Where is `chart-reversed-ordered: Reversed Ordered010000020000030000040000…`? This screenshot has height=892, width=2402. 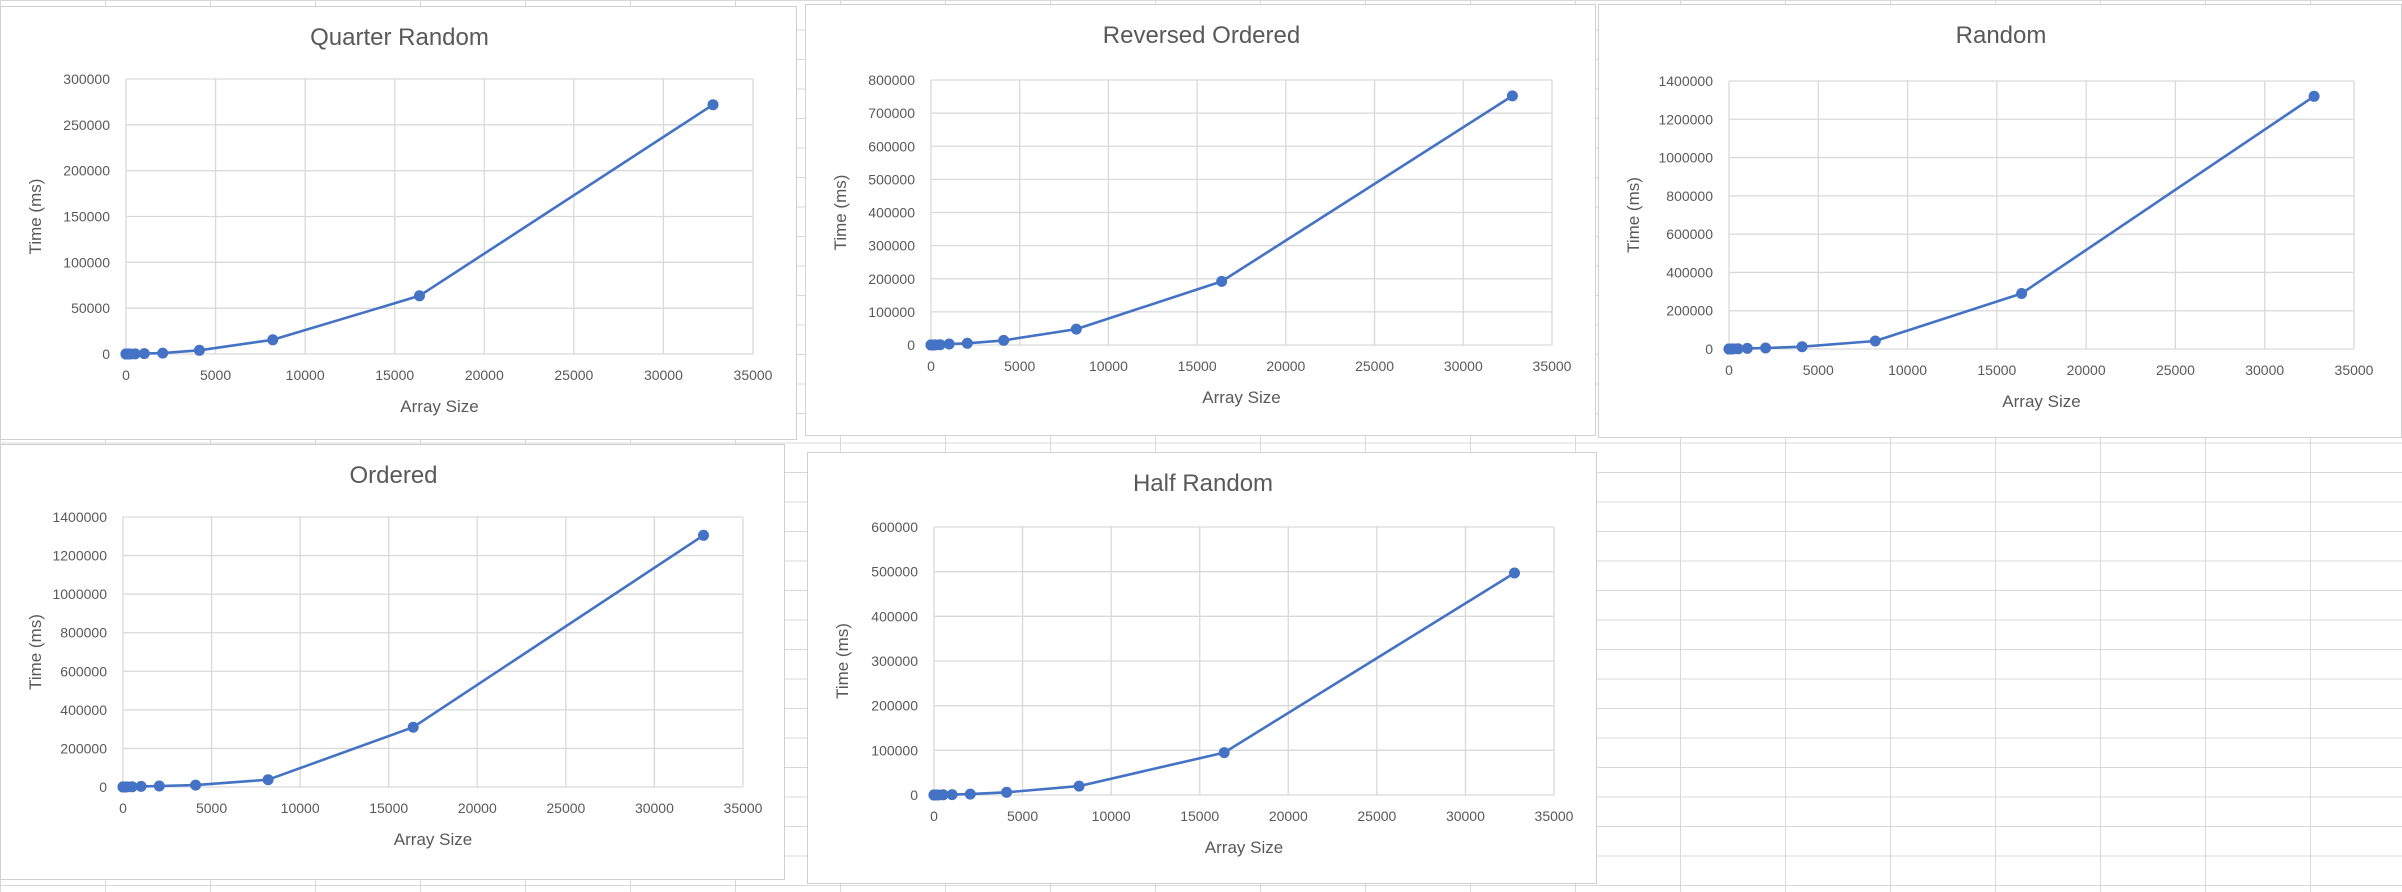 chart-reversed-ordered: Reversed Ordered010000020000030000040000… is located at coordinates (1201, 214).